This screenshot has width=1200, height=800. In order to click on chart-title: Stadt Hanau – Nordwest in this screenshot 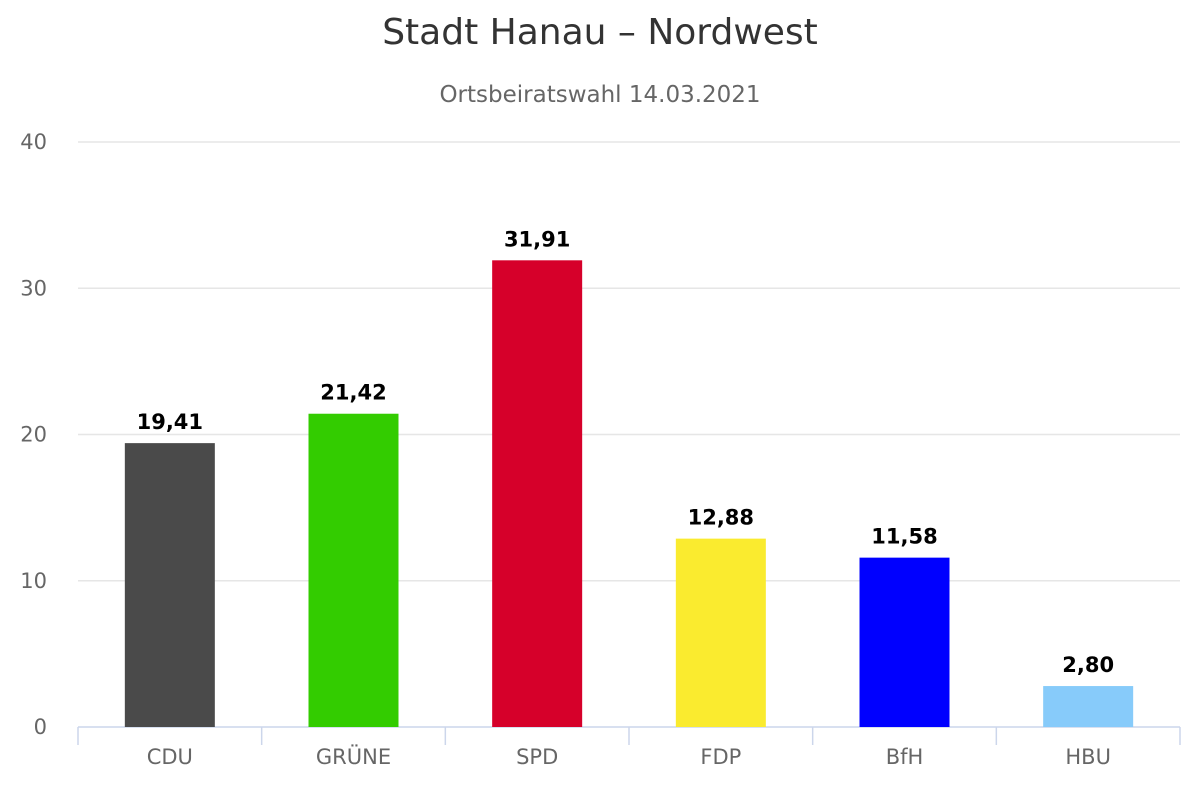, I will do `click(600, 32)`.